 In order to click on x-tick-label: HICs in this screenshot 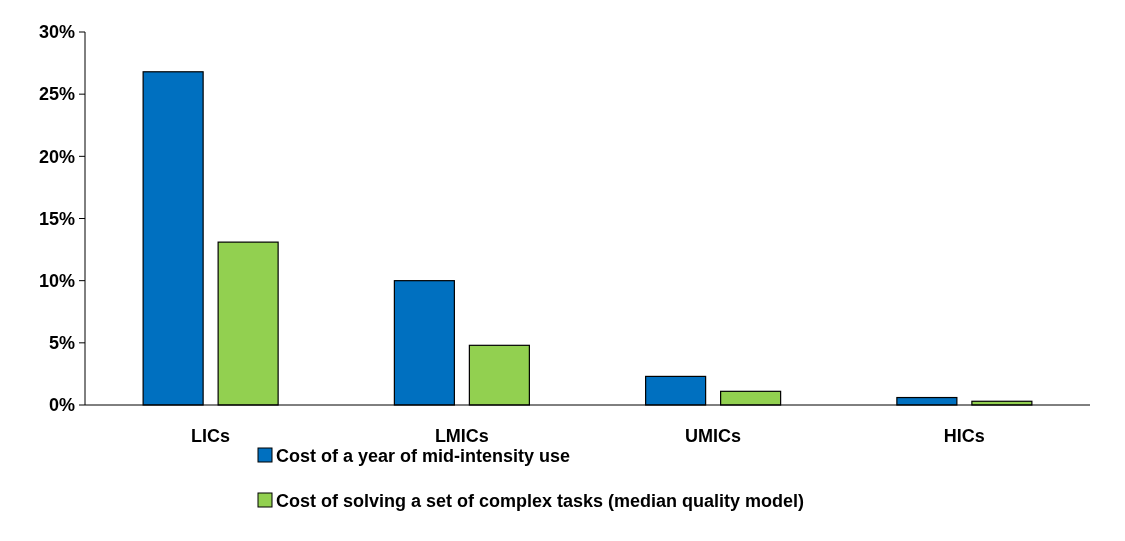, I will do `click(964, 436)`.